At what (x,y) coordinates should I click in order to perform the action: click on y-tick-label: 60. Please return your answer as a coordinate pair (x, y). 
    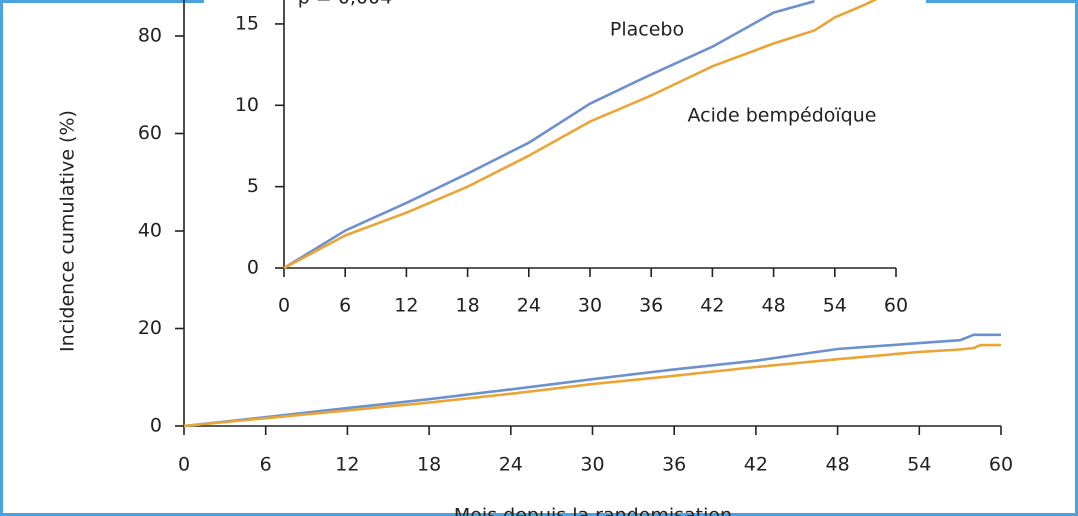
    Looking at the image, I should click on (150, 133).